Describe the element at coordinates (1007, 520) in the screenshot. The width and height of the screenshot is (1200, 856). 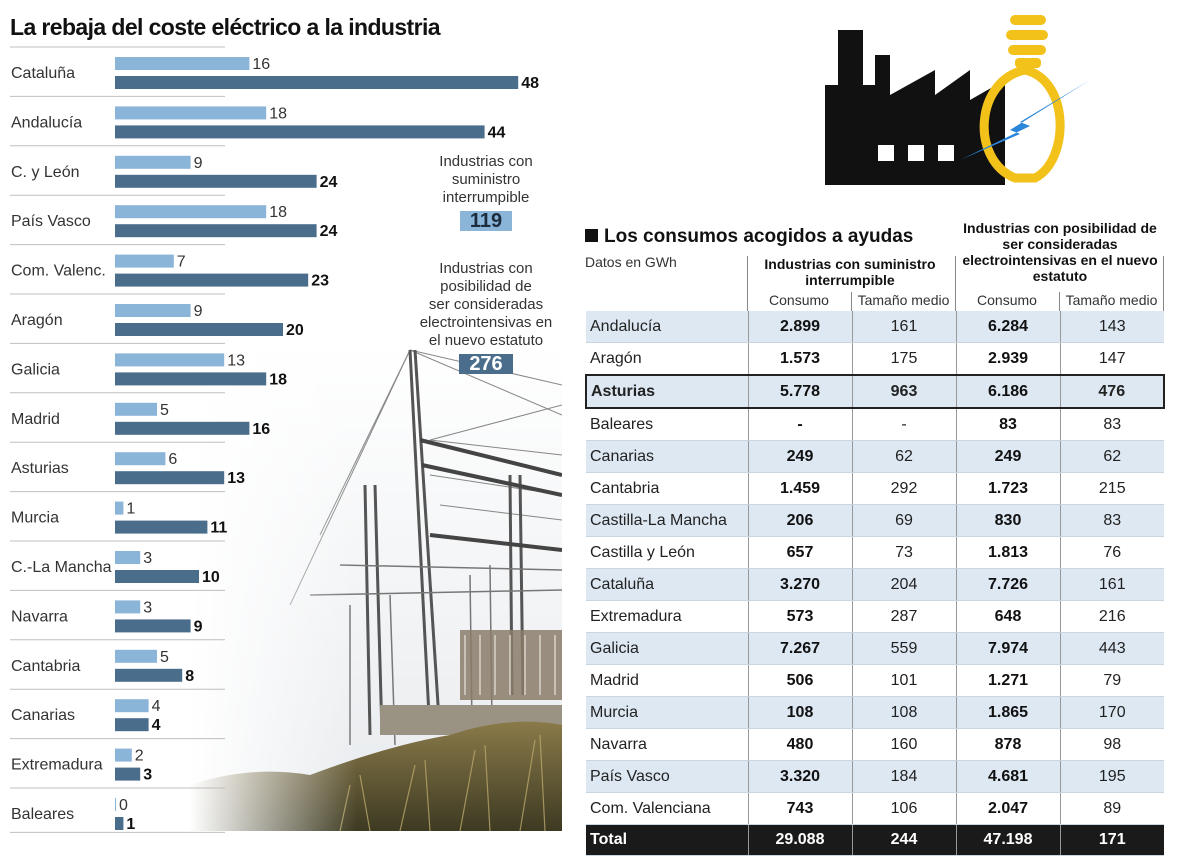
I see `cell-consumo-electrointensiva: 830` at that location.